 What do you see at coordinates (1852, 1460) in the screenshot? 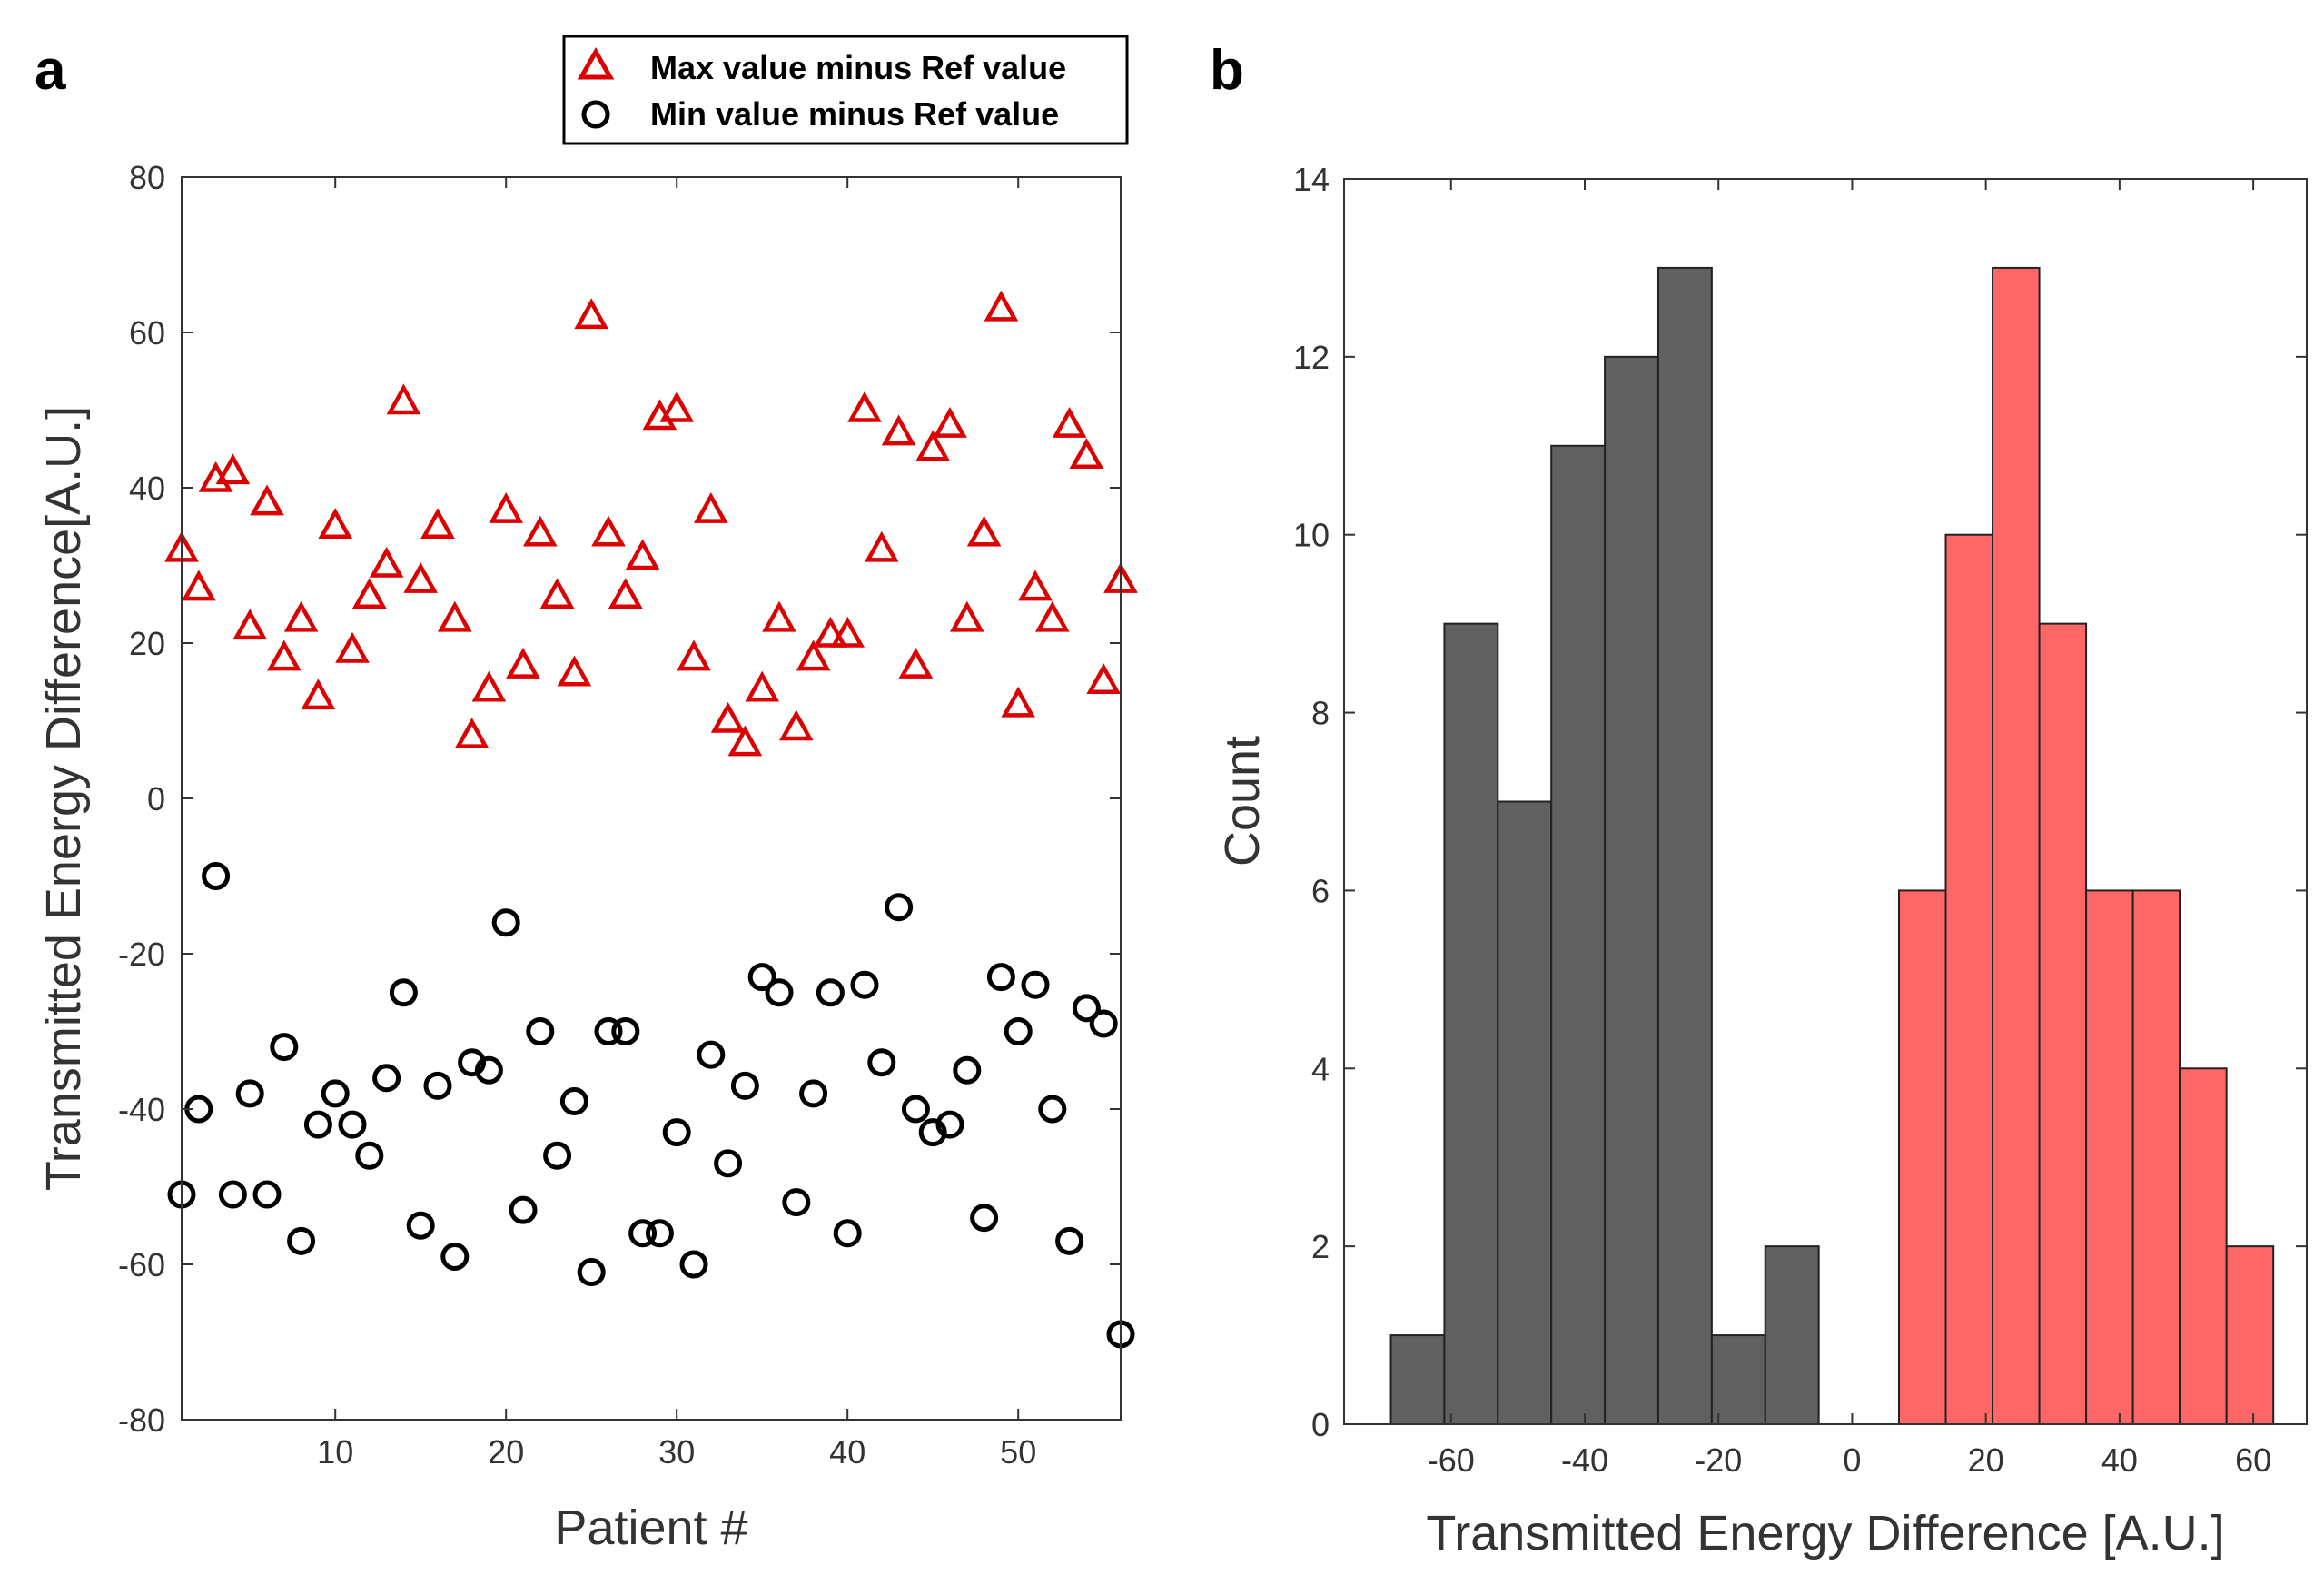
I see `histogram-x-tick-label: 0` at bounding box center [1852, 1460].